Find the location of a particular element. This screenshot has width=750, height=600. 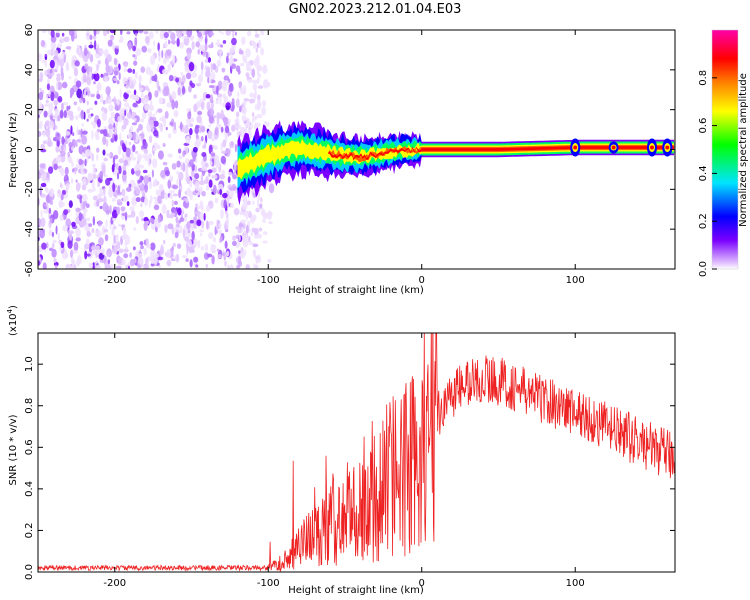

spectrogram-x-tick-label: -100 is located at coordinates (268, 280).